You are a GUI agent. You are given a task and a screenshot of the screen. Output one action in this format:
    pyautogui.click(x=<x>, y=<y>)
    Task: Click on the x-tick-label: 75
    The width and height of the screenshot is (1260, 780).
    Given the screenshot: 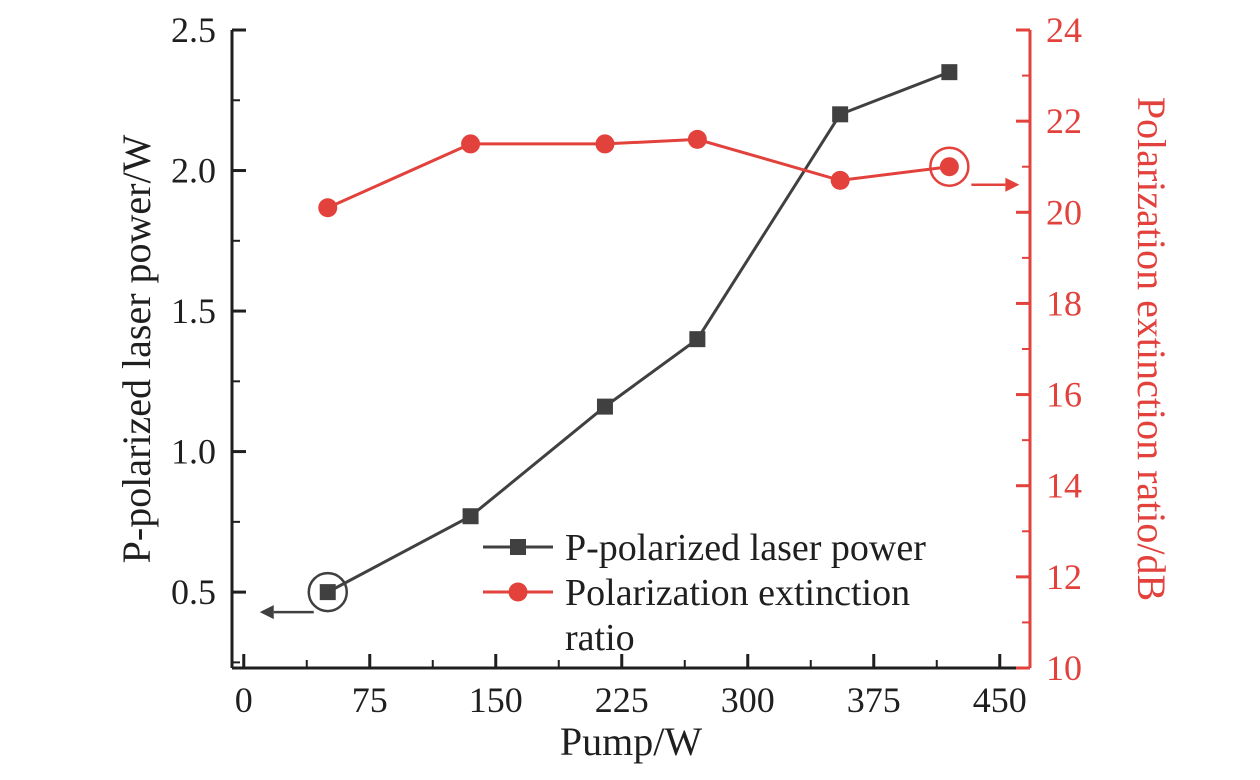 What is the action you would take?
    pyautogui.click(x=370, y=700)
    